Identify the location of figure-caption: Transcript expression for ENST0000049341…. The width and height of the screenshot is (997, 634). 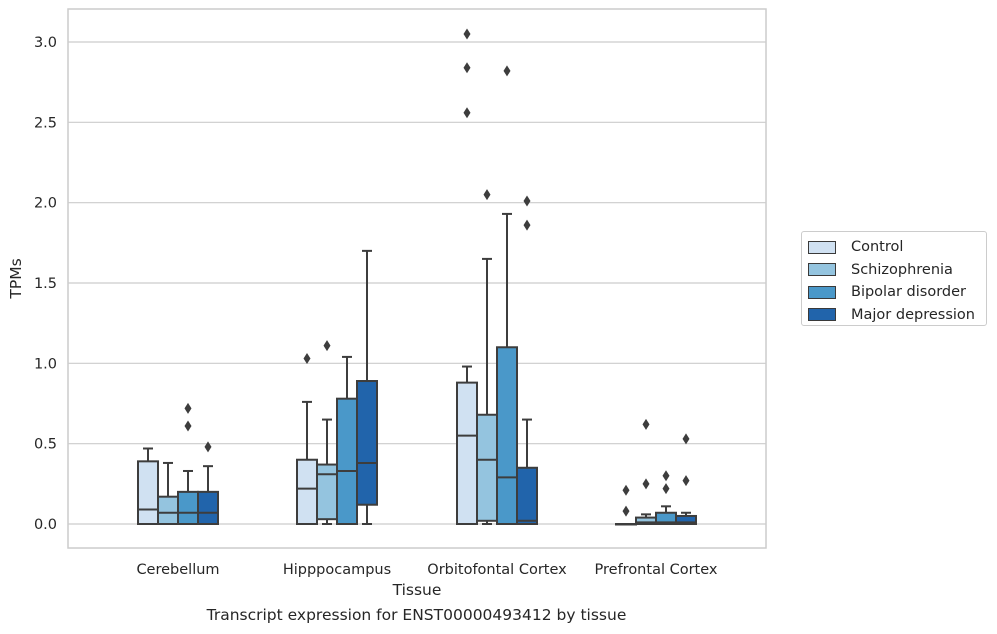
(416, 615).